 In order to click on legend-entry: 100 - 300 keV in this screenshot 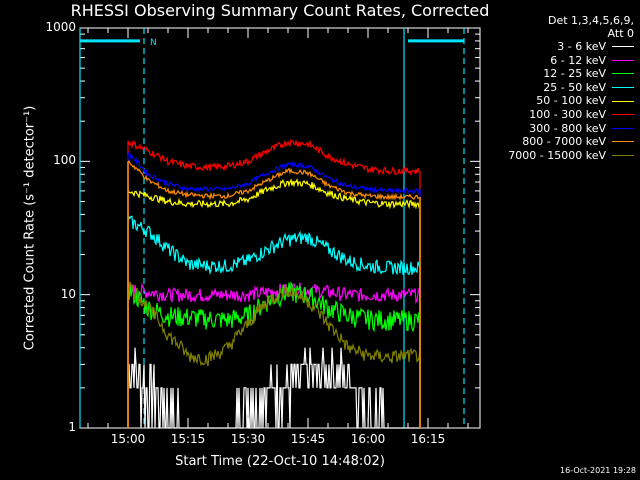, I will do `click(571, 115)`.